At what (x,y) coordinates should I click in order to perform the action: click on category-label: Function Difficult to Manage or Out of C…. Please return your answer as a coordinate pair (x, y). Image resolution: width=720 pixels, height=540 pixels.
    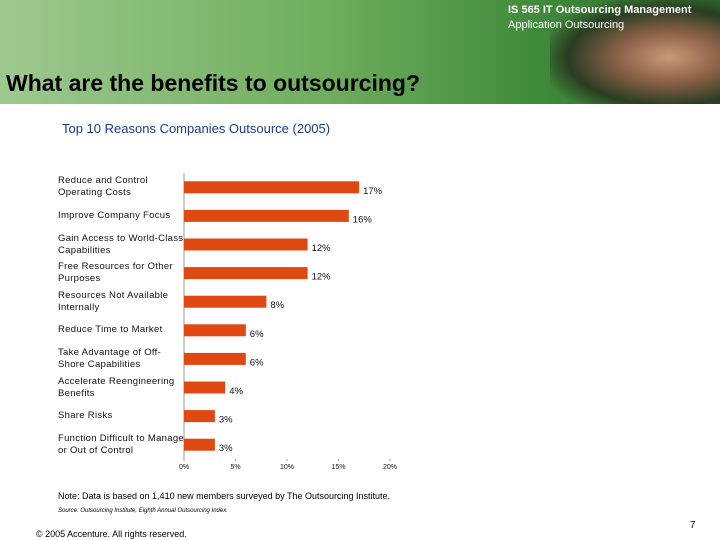
    Looking at the image, I should click on (121, 444).